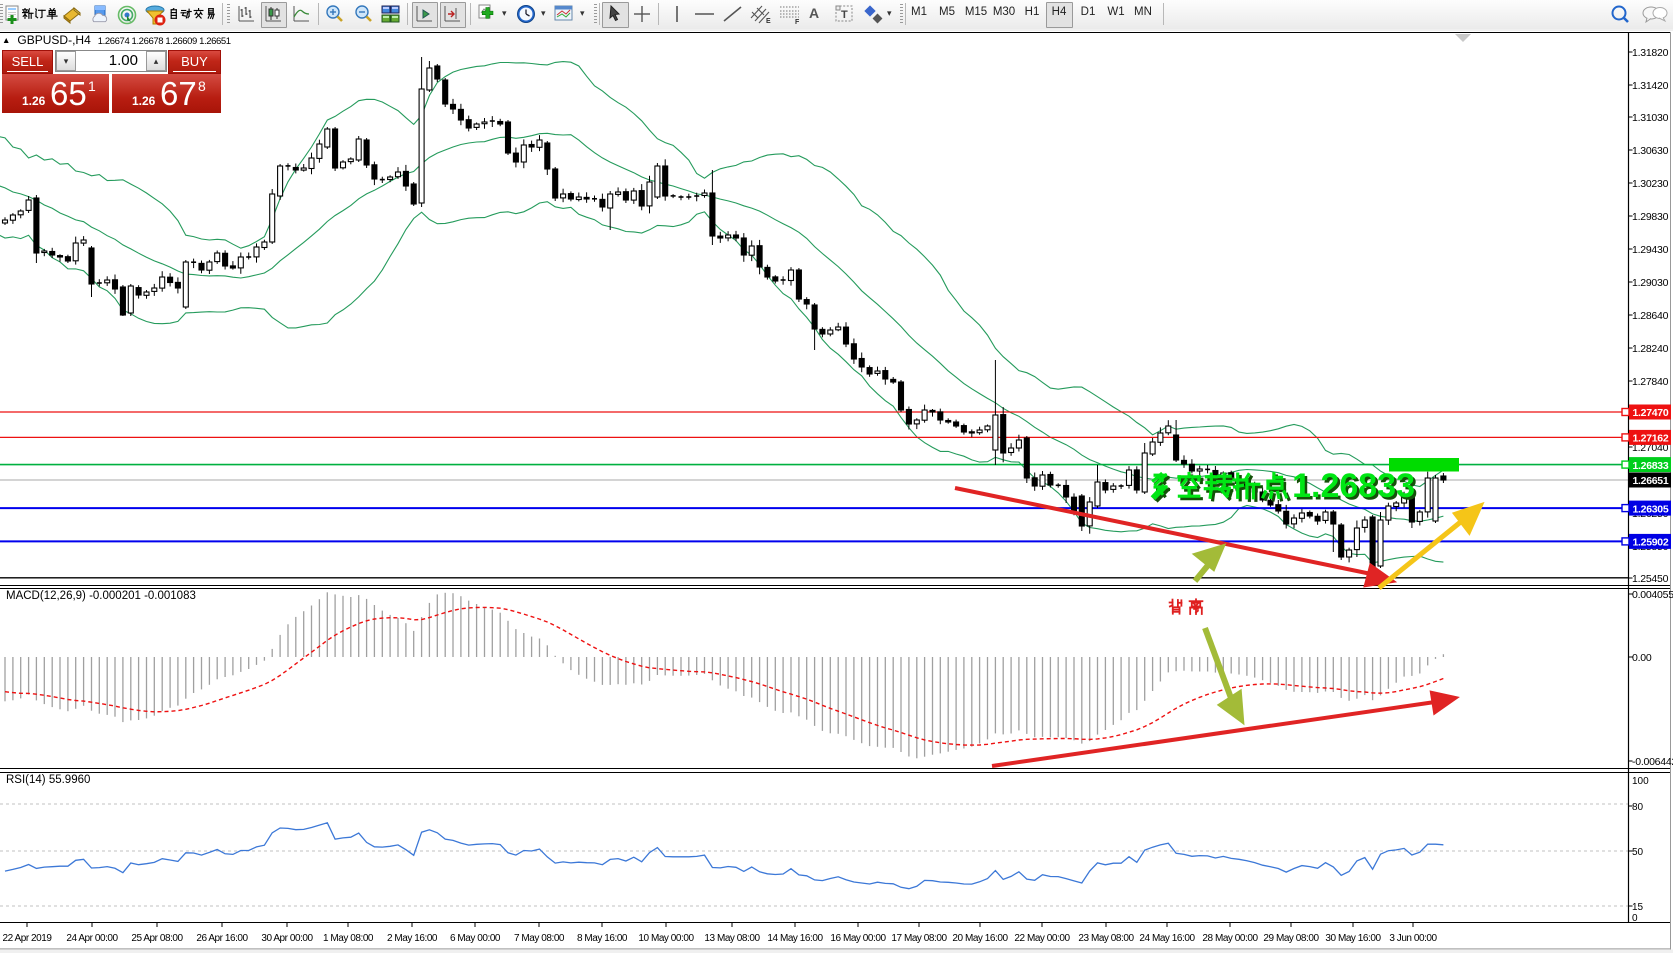 This screenshot has height=953, width=1673. What do you see at coordinates (1652, 762) in the screenshot?
I see `svg-text: -0.006442` at bounding box center [1652, 762].